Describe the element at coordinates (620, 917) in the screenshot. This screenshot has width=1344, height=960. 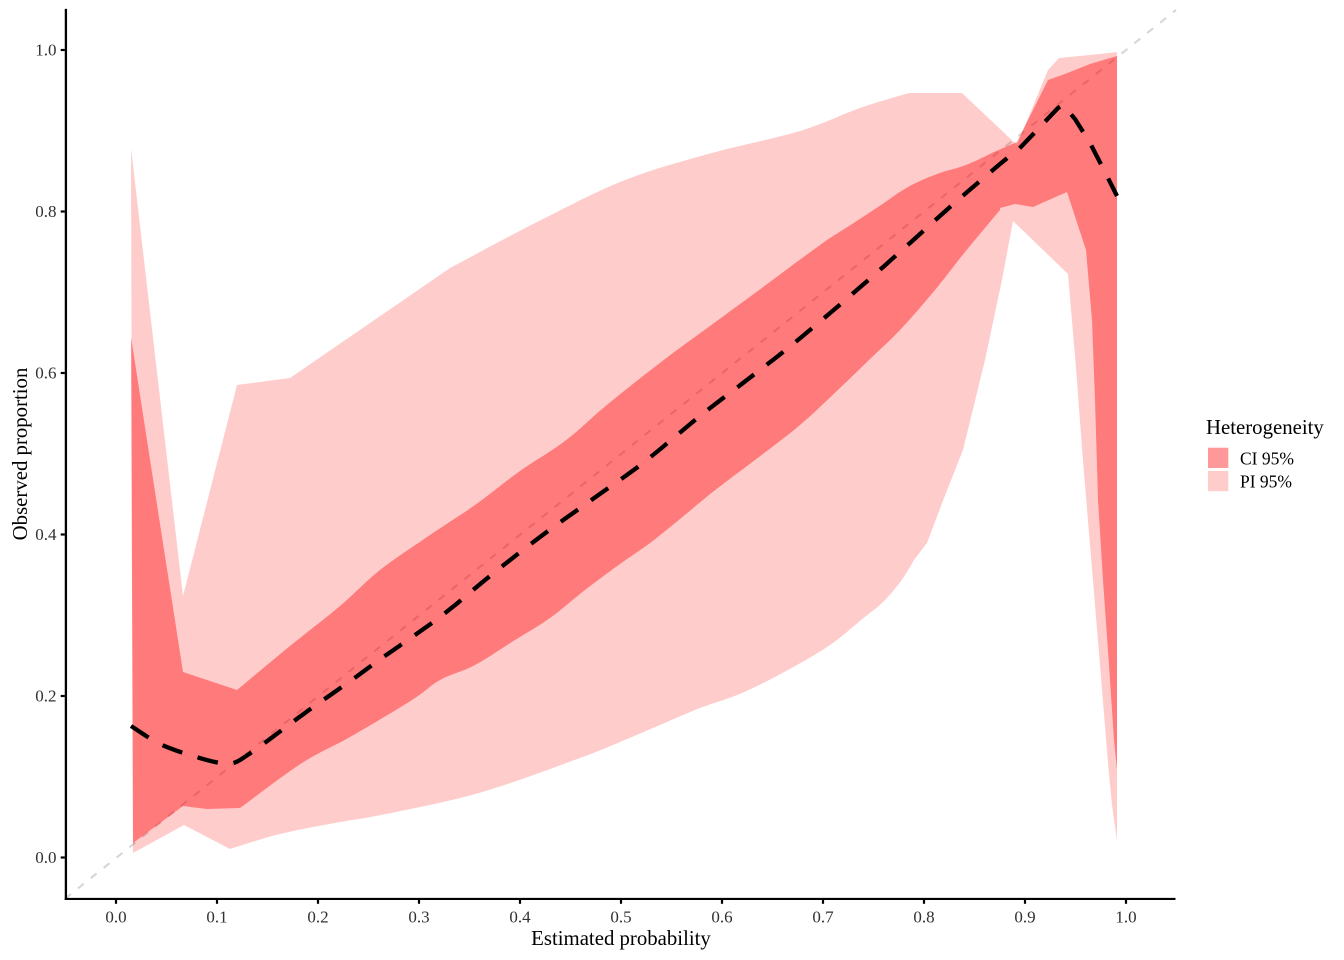
I see `svg-text: 0.5` at that location.